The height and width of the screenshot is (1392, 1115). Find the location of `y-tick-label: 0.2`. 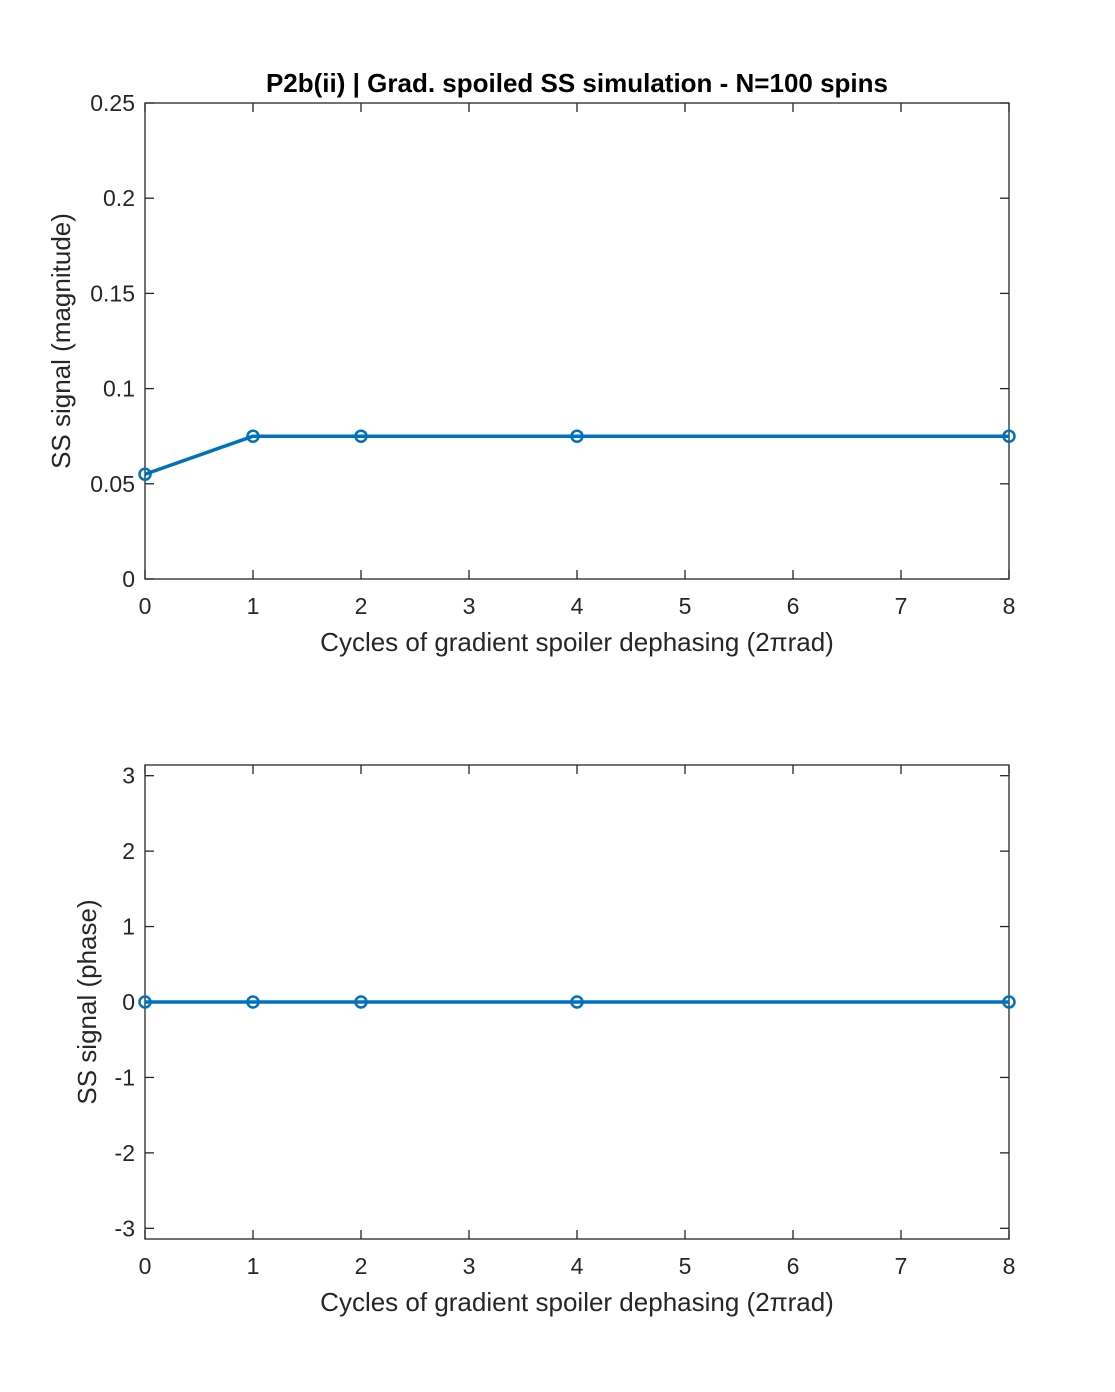

y-tick-label: 0.2 is located at coordinates (119, 198).